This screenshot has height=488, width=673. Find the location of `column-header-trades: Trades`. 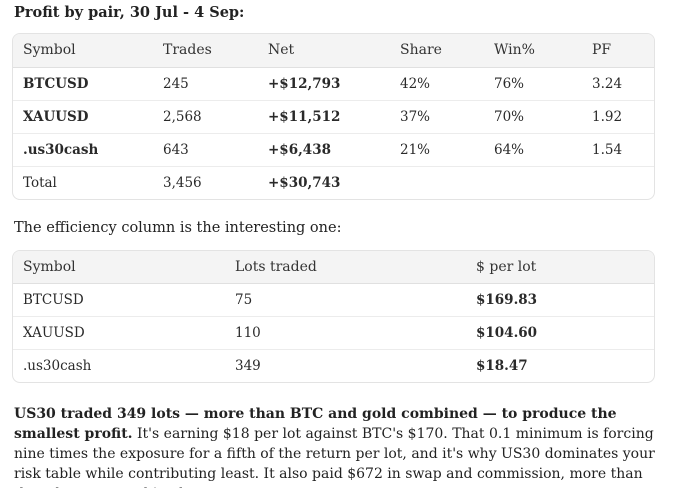

column-header-trades: Trades is located at coordinates (205, 51).